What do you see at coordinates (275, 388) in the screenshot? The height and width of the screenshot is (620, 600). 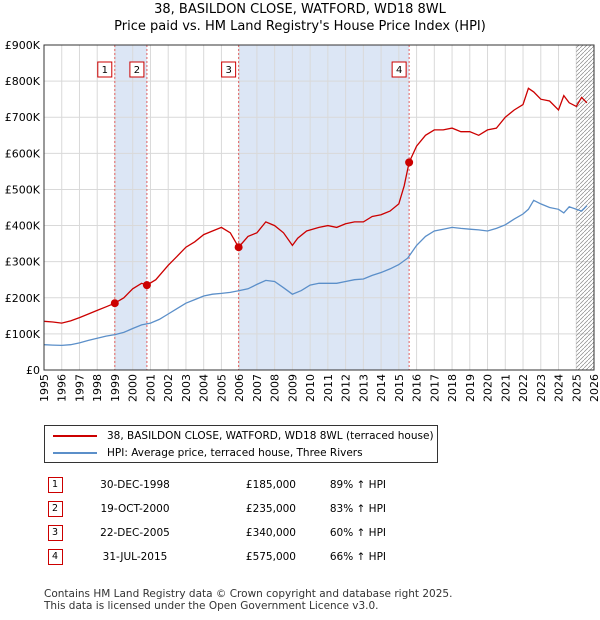 I see `x-tick-label: 2008` at bounding box center [275, 388].